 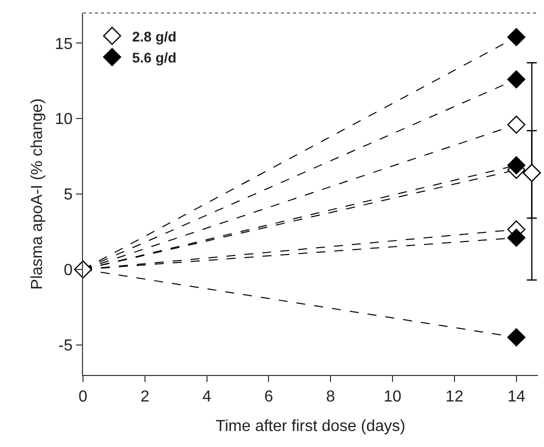 I want to click on y-tick-label: 10, so click(x=63, y=119).